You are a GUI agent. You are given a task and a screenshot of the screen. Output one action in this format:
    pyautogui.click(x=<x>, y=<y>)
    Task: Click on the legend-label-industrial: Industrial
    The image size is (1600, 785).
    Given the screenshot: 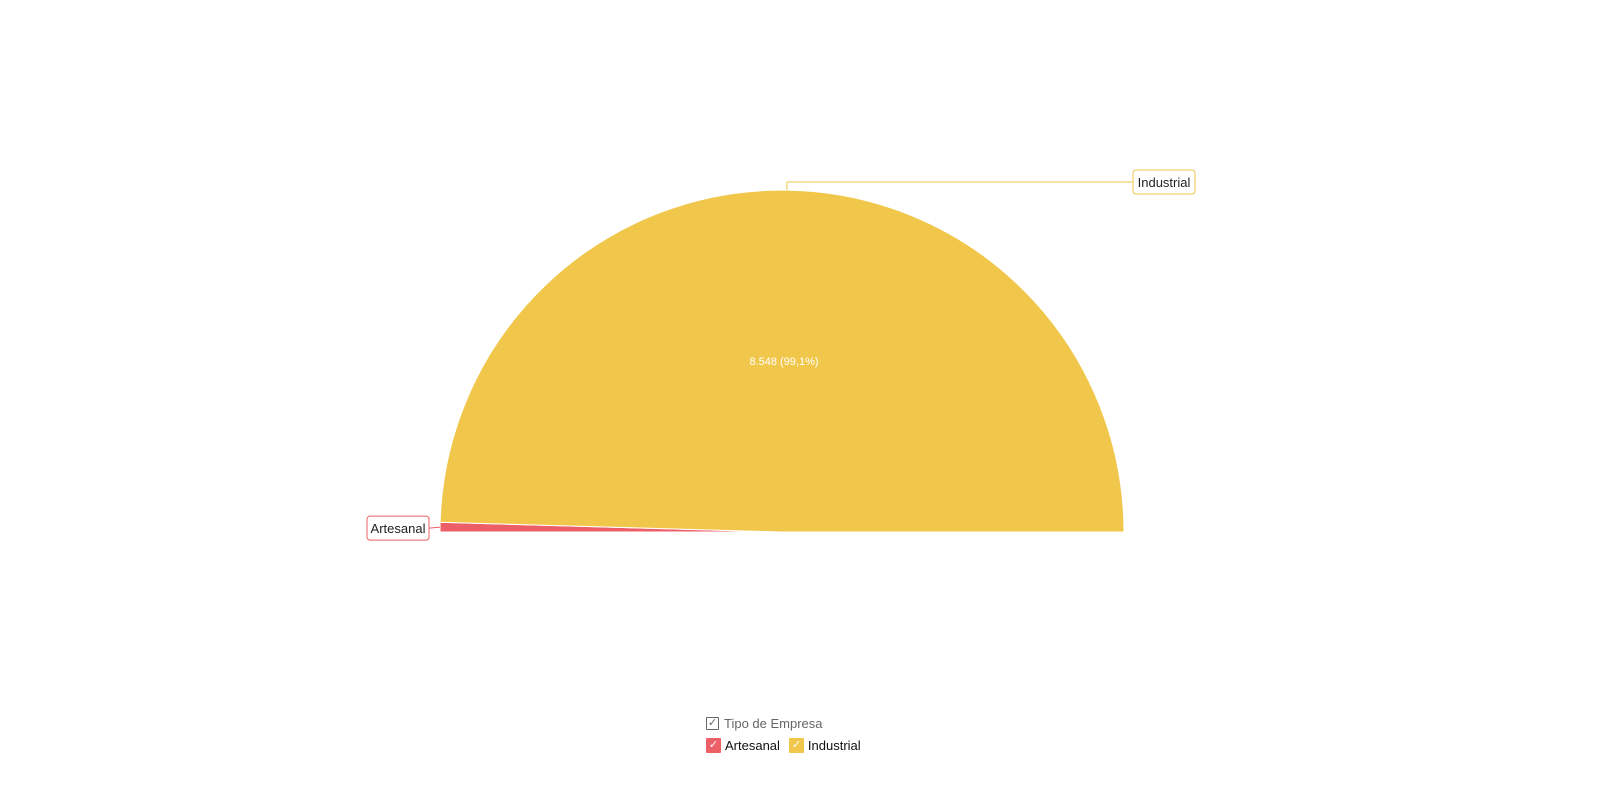 What is the action you would take?
    pyautogui.click(x=834, y=745)
    